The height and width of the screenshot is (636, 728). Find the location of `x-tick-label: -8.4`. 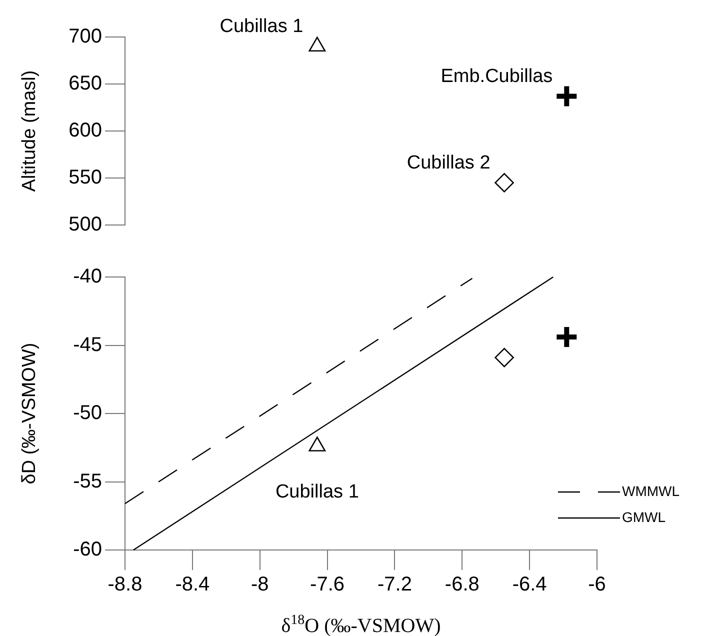

x-tick-label: -8.4 is located at coordinates (192, 585).